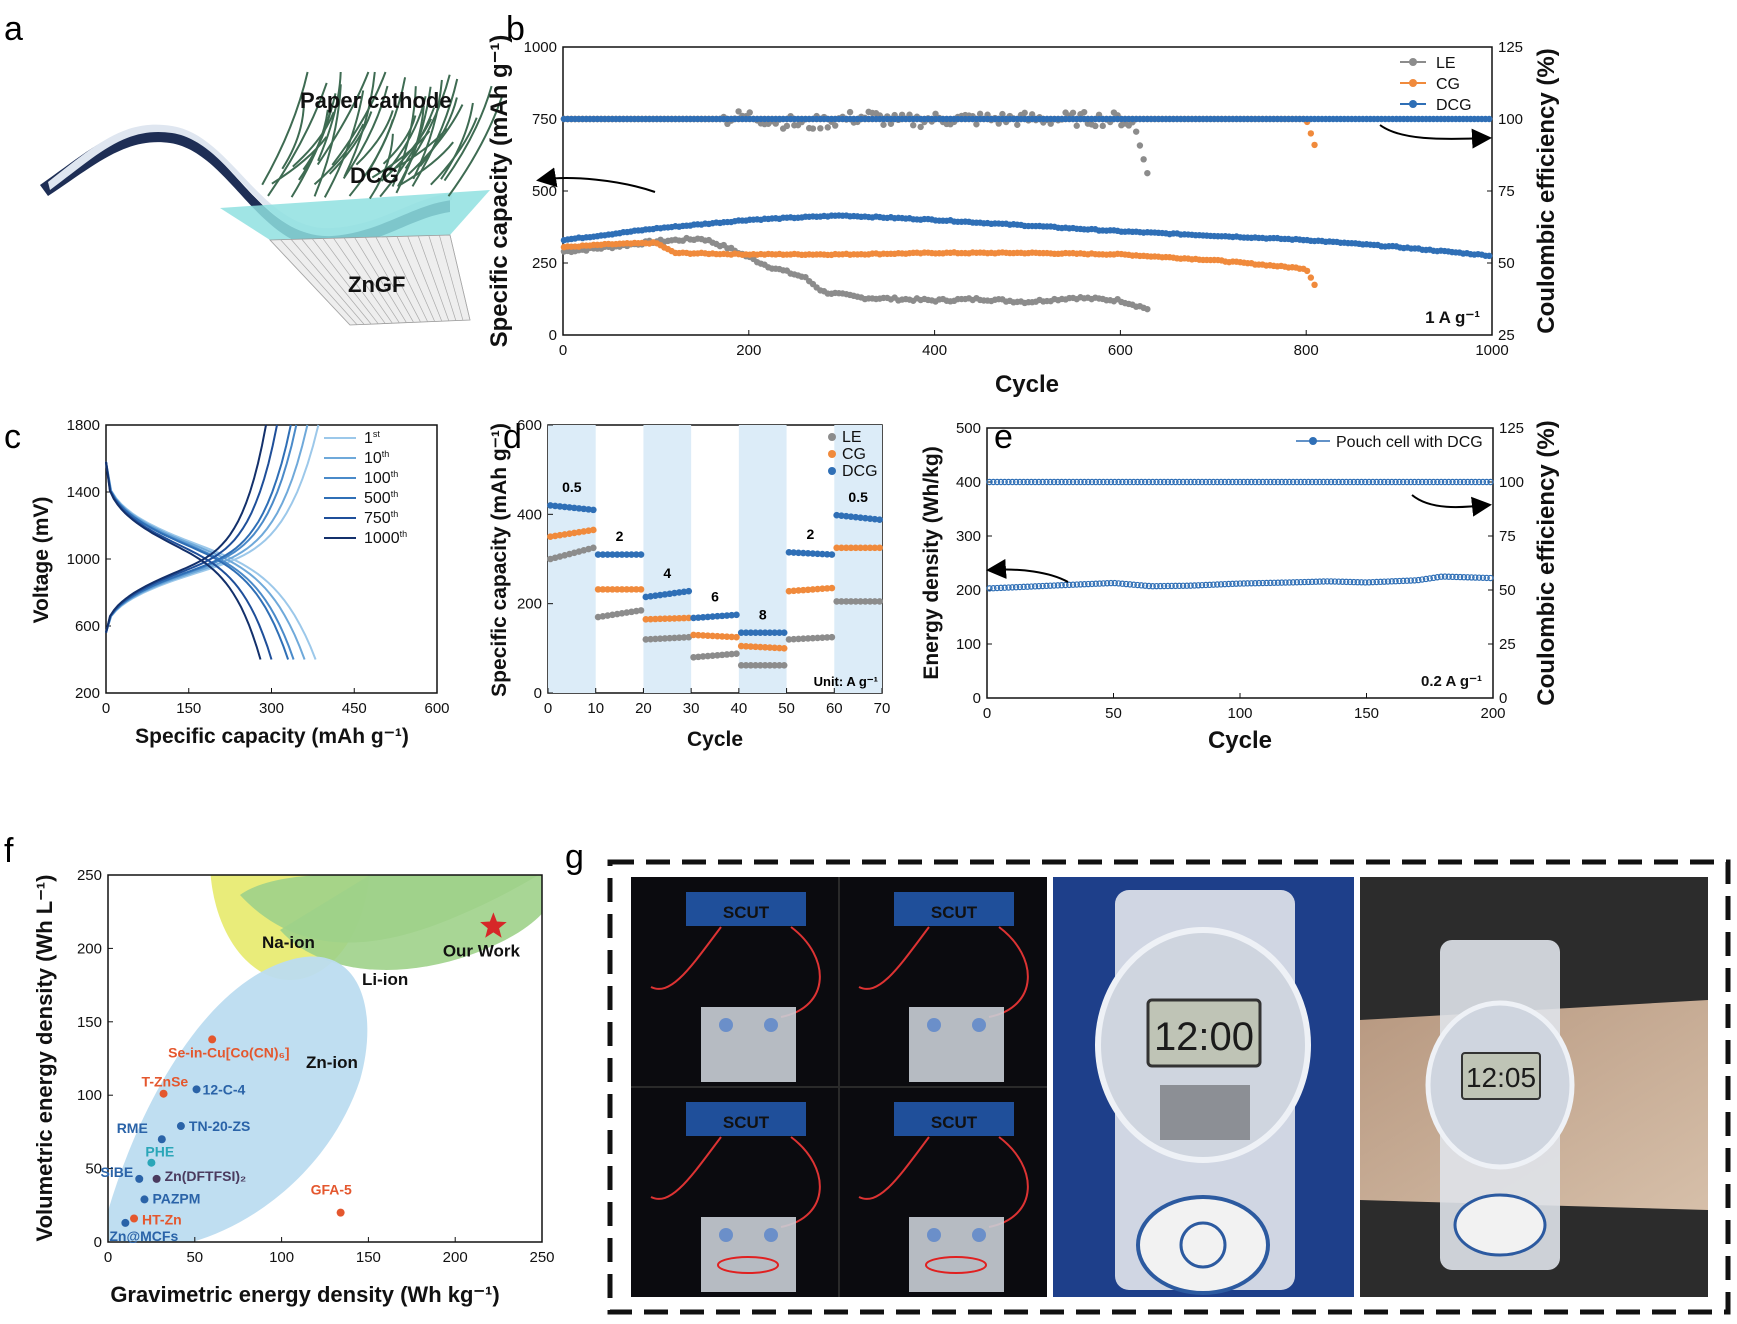 This screenshot has height=1324, width=1737. I want to click on unit-annotation: Unit: A g⁻¹, so click(846, 681).